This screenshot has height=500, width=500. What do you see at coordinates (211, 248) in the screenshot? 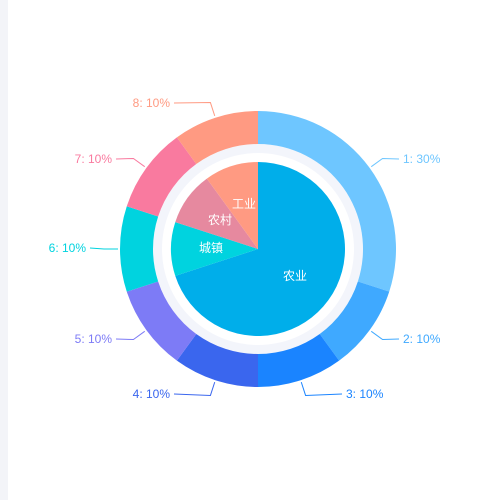
I see `inner-label-2: 城镇` at bounding box center [211, 248].